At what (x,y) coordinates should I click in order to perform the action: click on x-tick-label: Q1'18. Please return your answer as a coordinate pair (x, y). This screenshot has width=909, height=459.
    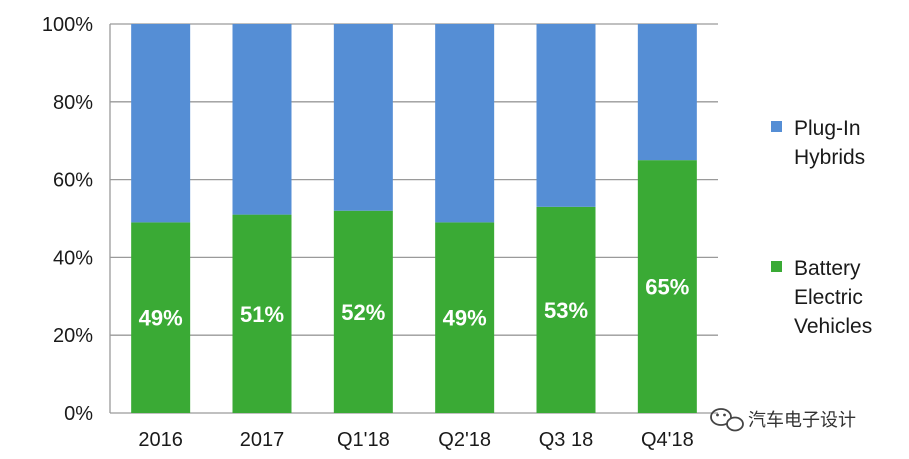
    Looking at the image, I should click on (363, 440).